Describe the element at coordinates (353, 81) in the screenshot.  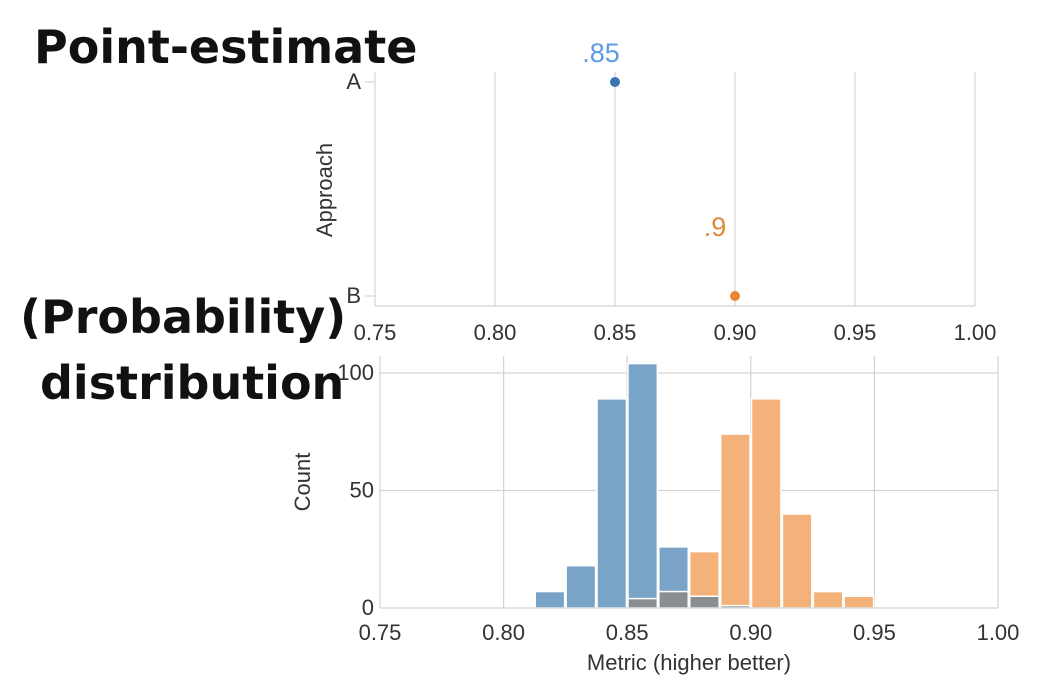
I see `top-y-tick-label: A` at that location.